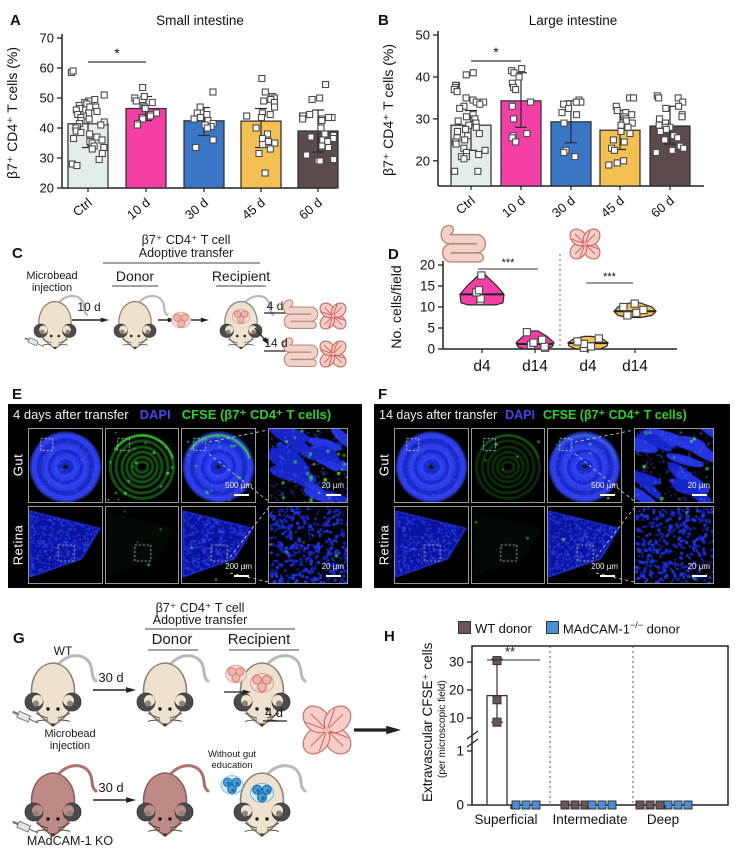  What do you see at coordinates (532, 299) in the screenshot?
I see `cells-per-field-violin-chart: 0 5 10 15 20 No. cells/field d4 d14 d4 d14 *** ***` at bounding box center [532, 299].